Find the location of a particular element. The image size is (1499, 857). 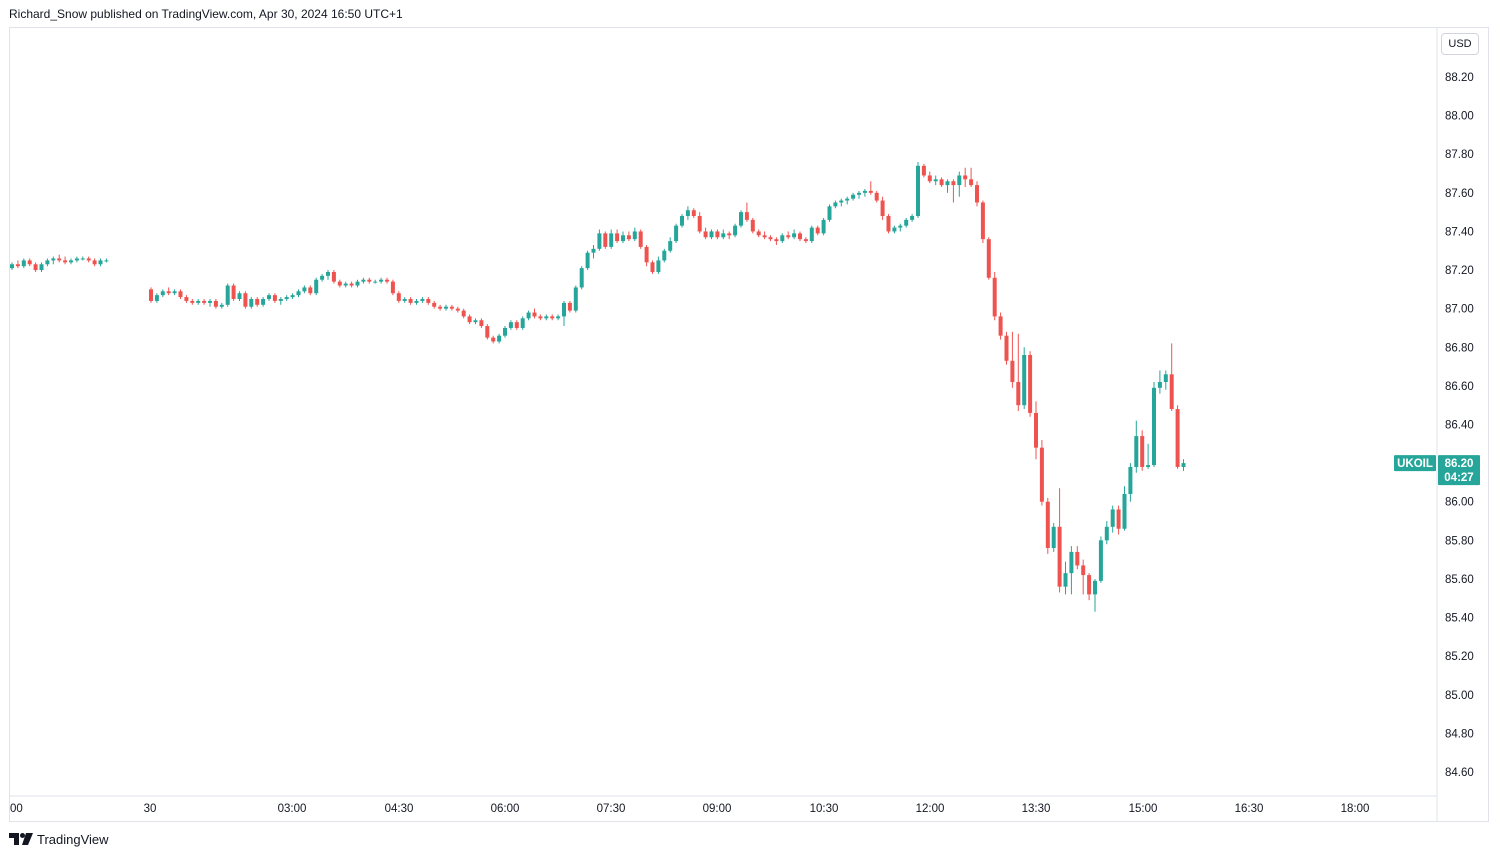

symbol-label: UKOIL is located at coordinates (1415, 464).